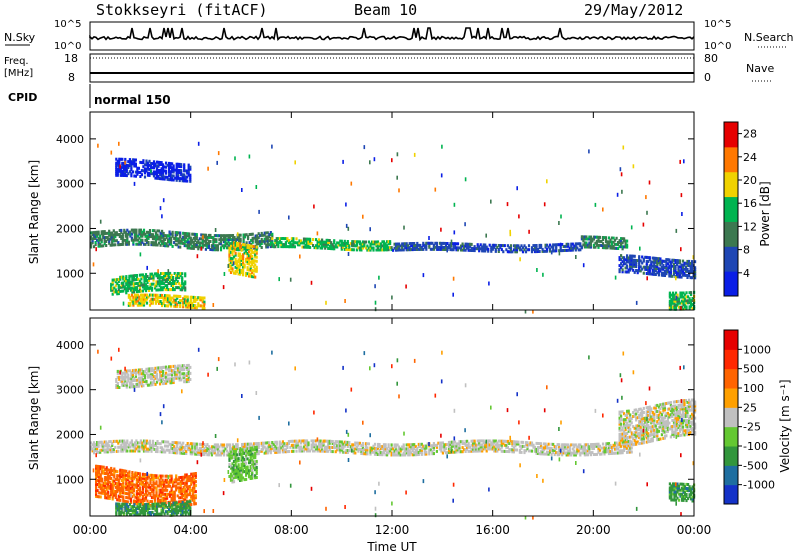 The image size is (800, 554). Describe the element at coordinates (20, 37) in the screenshot. I see `nsky-label: N.Sky` at that location.